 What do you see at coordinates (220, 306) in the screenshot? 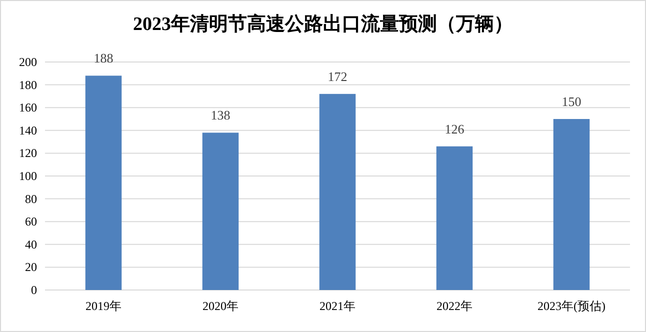
I see `x-tick-label: 2020年` at bounding box center [220, 306].